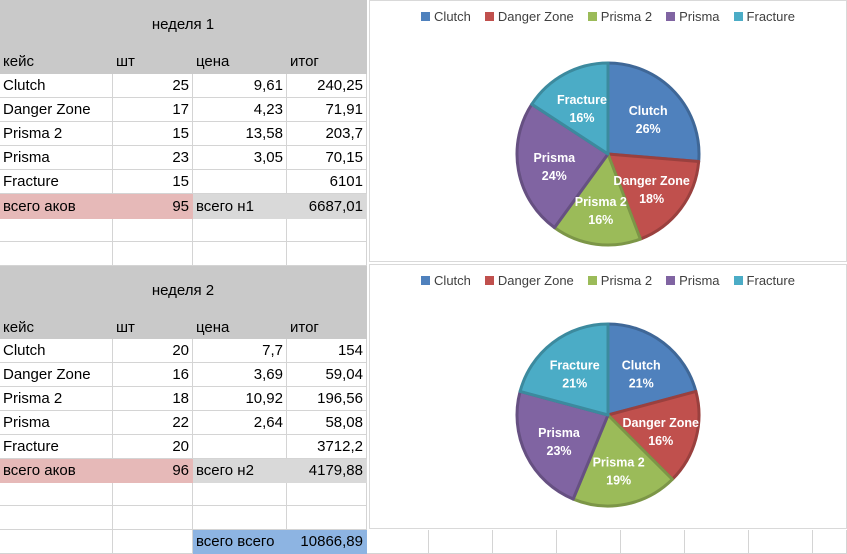 The width and height of the screenshot is (847, 554). I want to click on table-cell: 10,92, so click(240, 399).